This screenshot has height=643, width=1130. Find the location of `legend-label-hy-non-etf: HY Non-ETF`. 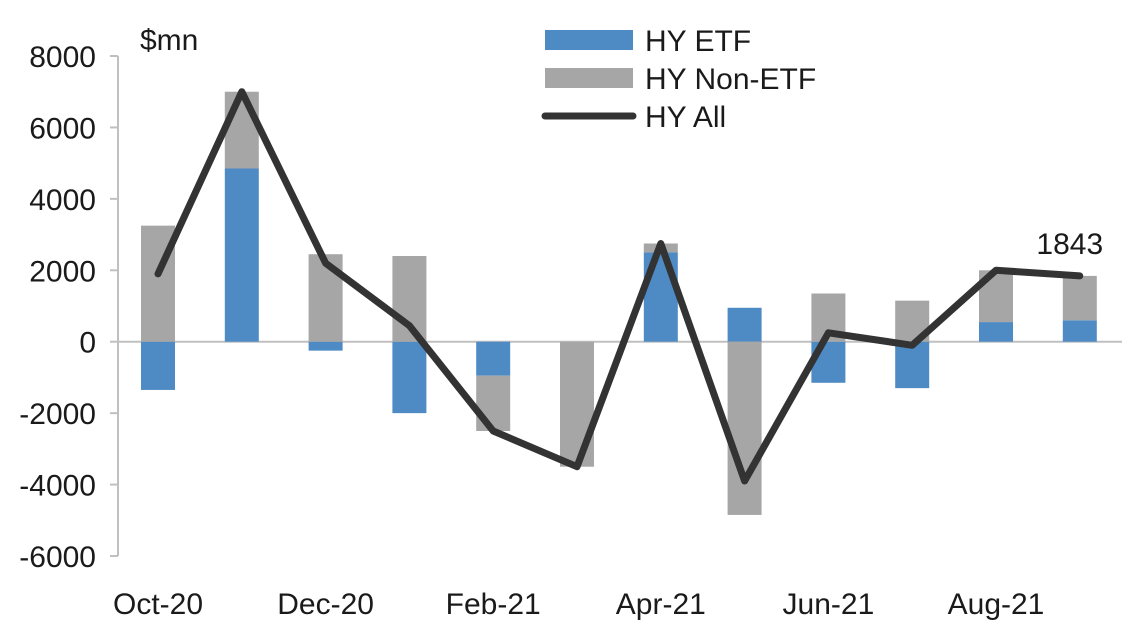

legend-label-hy-non-etf: HY Non-ETF is located at coordinates (730, 79).